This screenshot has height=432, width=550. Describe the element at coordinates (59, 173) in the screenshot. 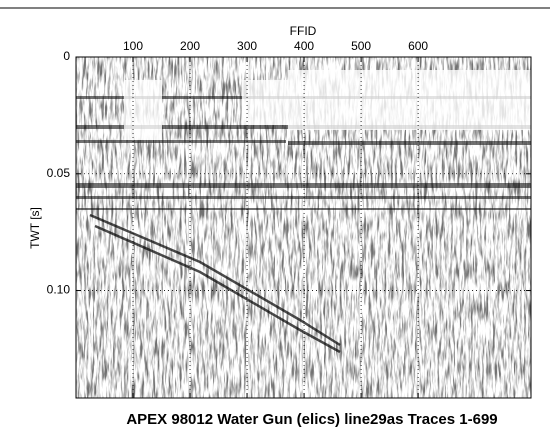

I see `y-tick-label: 0.05` at that location.